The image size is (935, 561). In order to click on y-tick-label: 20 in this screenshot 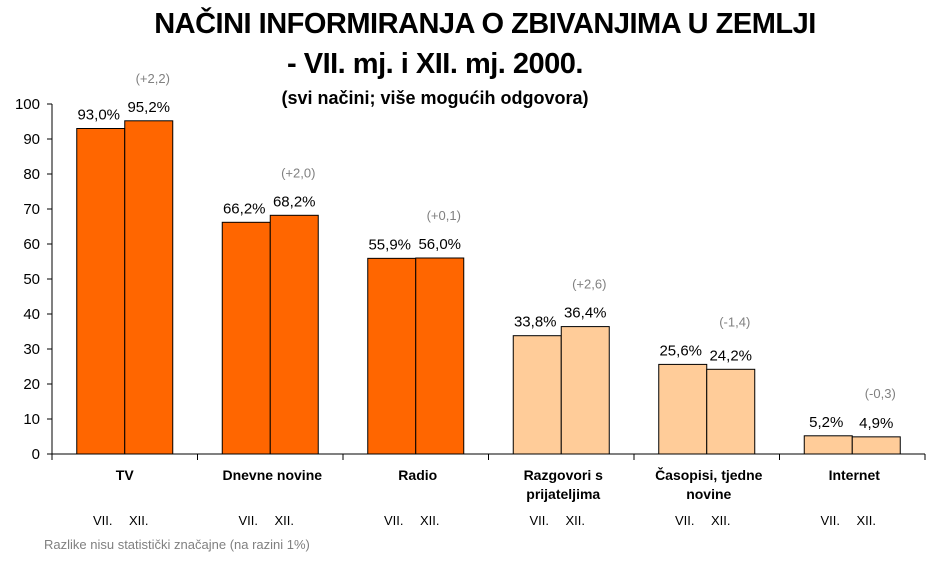, I will do `click(31, 384)`.